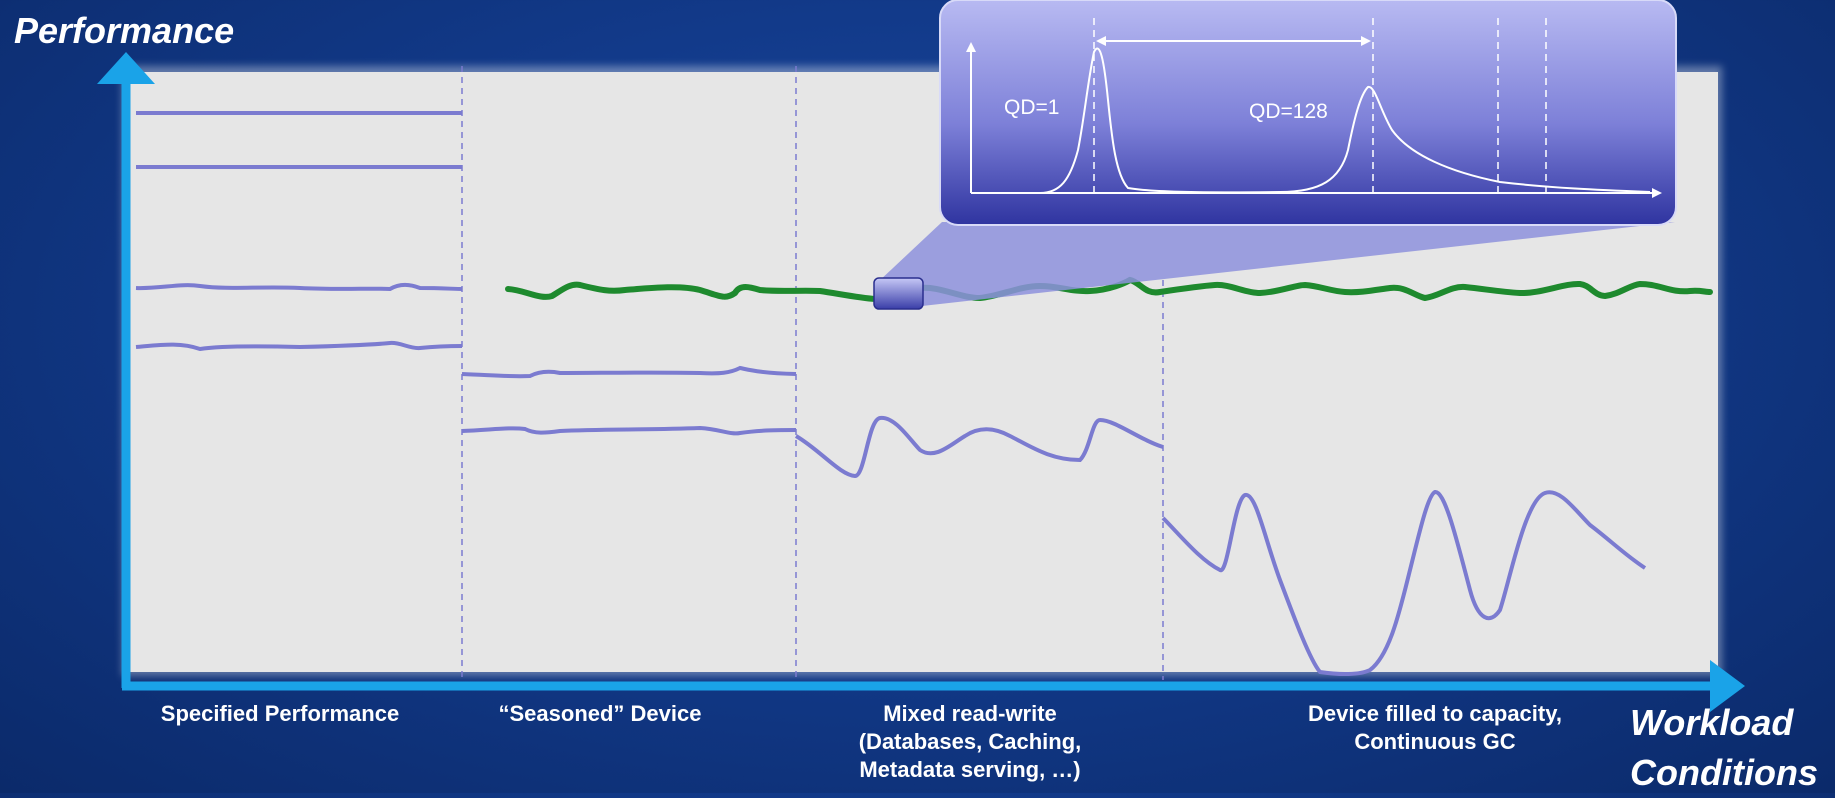 This screenshot has width=1835, height=798. I want to click on inset-peak-left-label: QD=1, so click(1031, 107).